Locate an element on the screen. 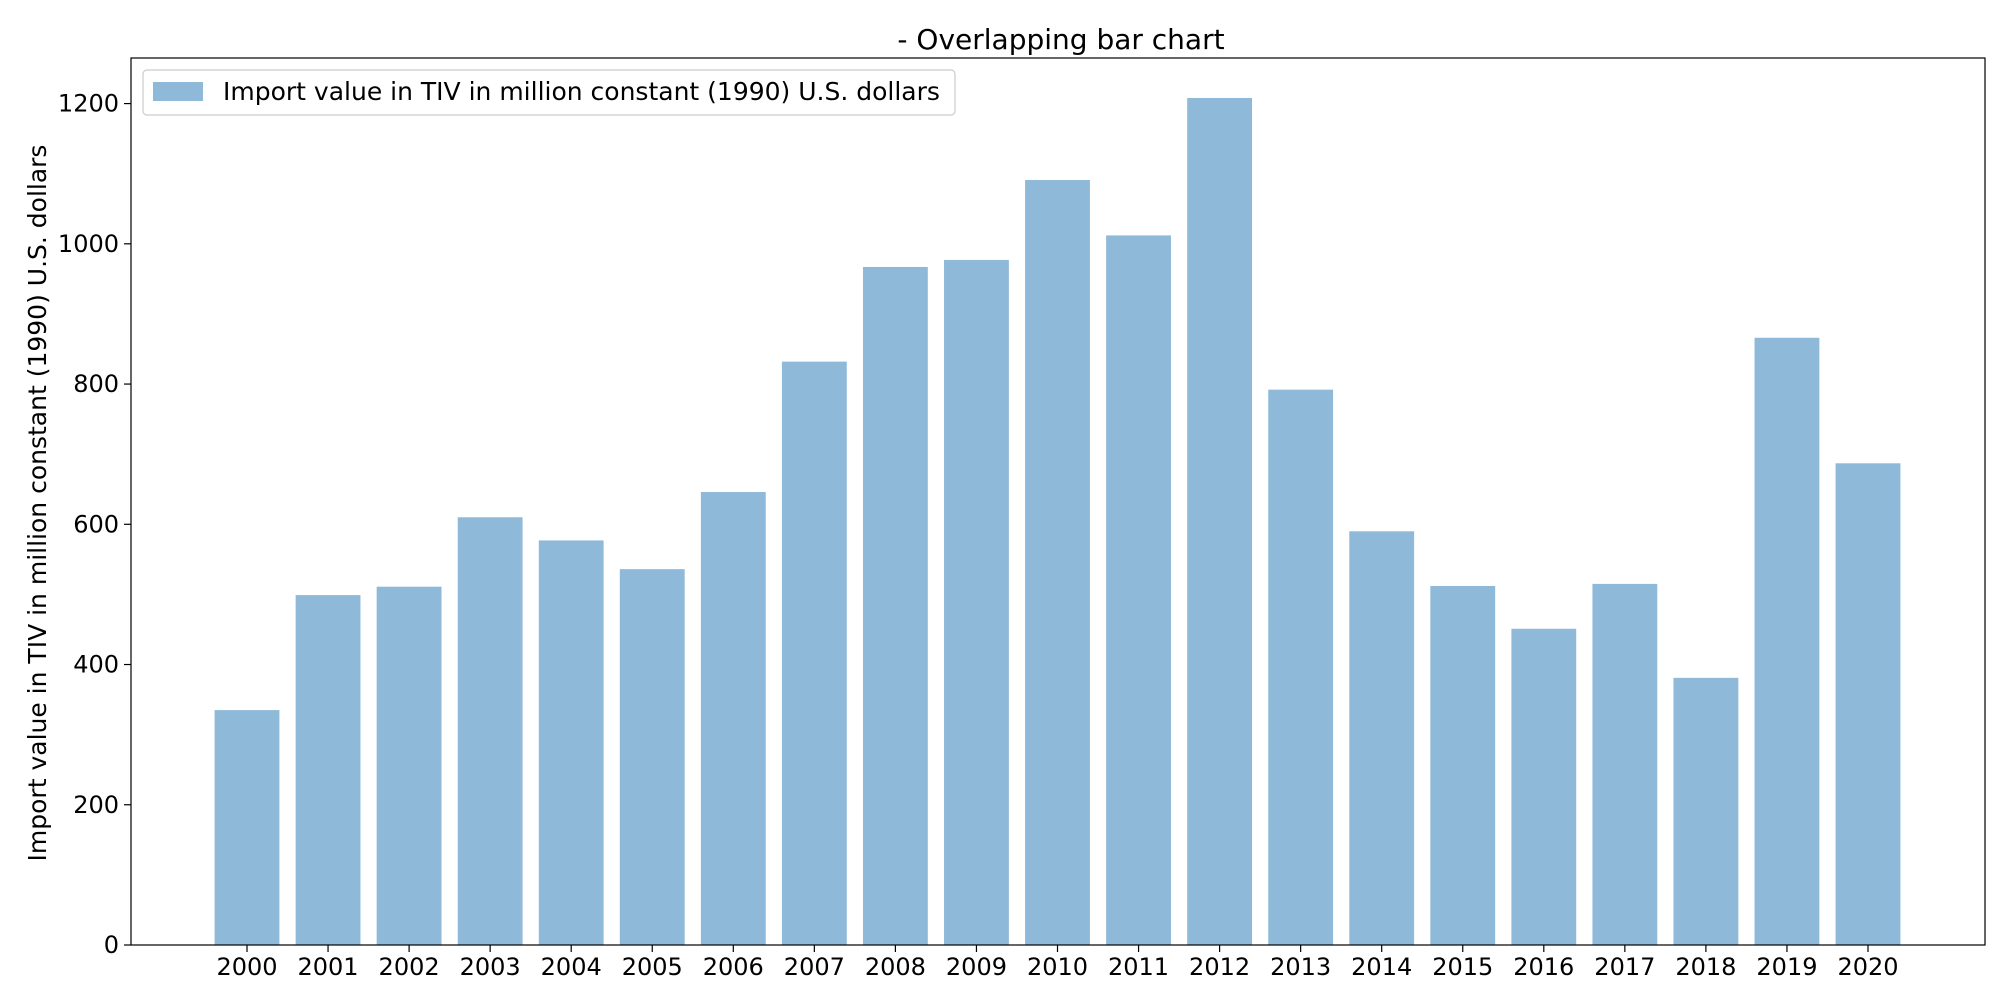  bar-2012 is located at coordinates (1220, 521).